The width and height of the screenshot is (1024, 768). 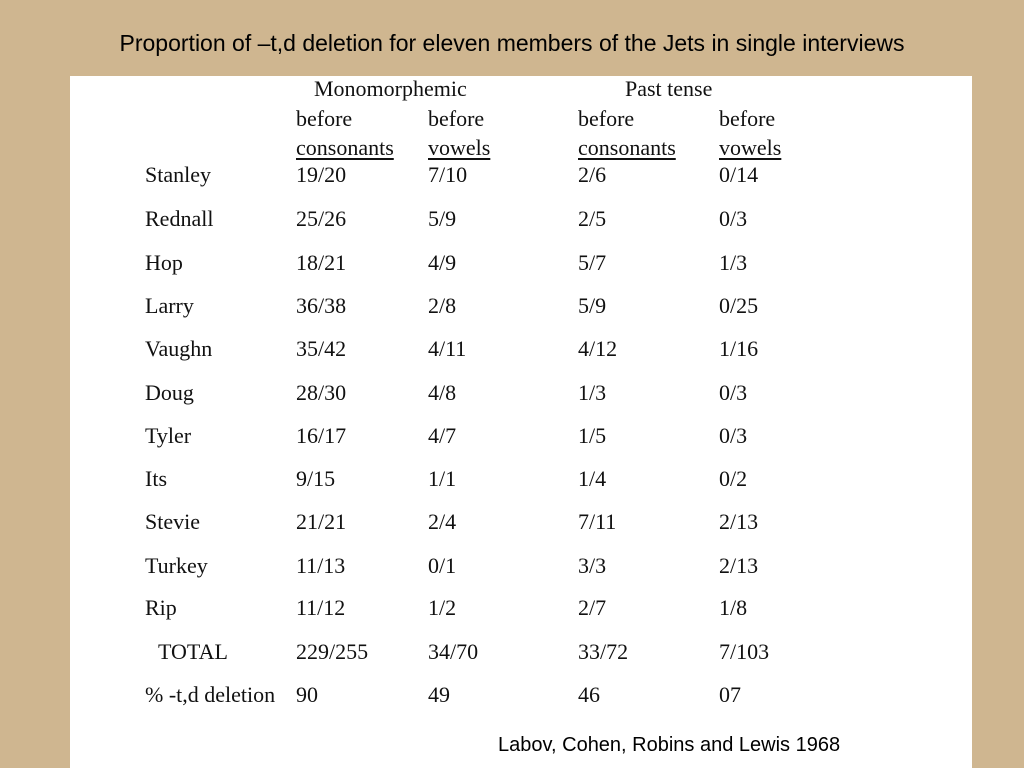 I want to click on table-cell: 21/21, so click(x=321, y=521).